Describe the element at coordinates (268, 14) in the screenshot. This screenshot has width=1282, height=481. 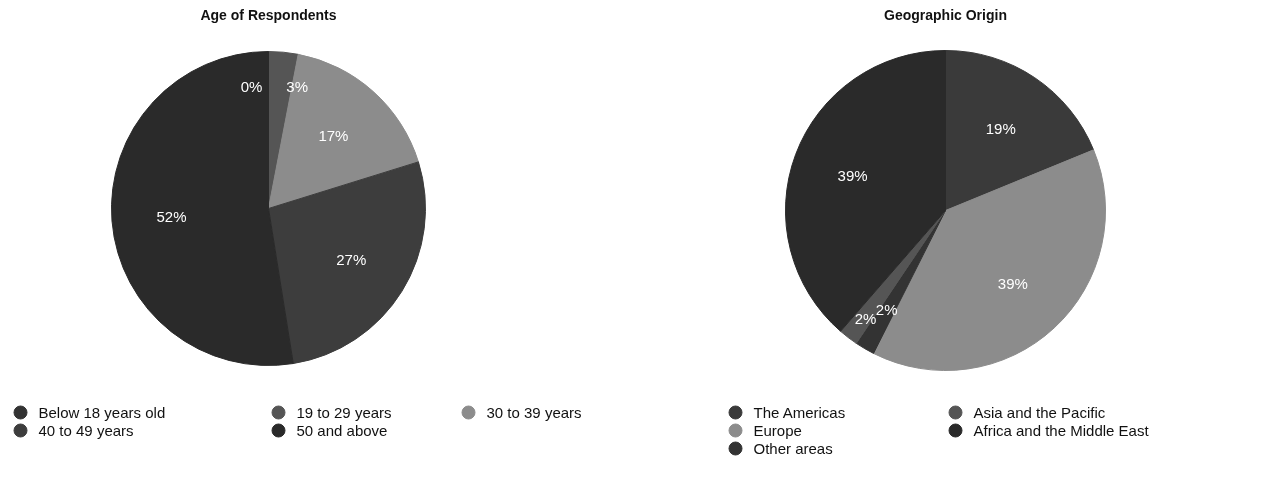
I see `chart-title: Age of Respondents` at that location.